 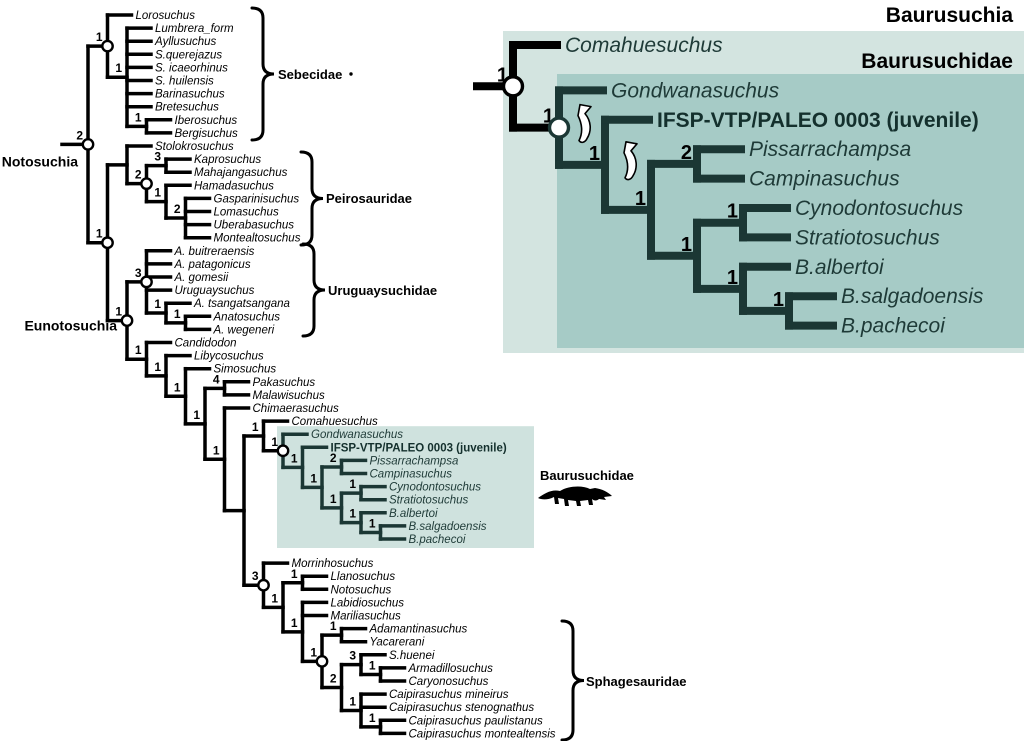 What do you see at coordinates (207, 134) in the screenshot?
I see `taxon-label: Bergisuchus` at bounding box center [207, 134].